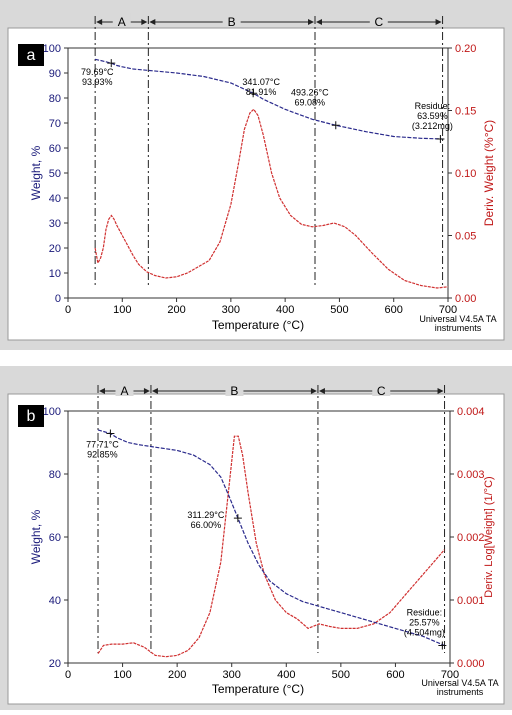 This screenshot has height=715, width=512. What do you see at coordinates (205, 515) in the screenshot?
I see `annotation-temp: 311.29°C` at bounding box center [205, 515].